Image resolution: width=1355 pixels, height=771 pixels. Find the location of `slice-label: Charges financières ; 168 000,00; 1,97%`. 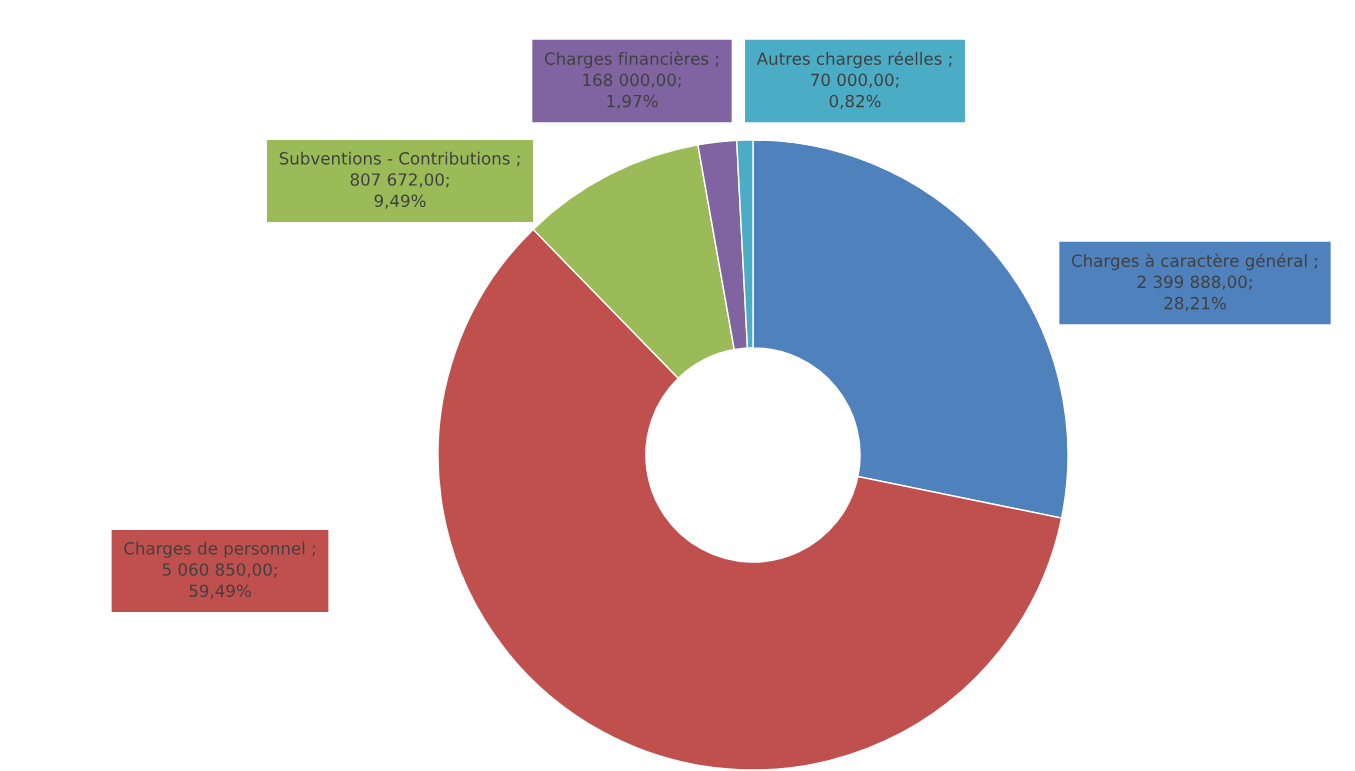

slice-label: Charges financières ; 168 000,00; 1,97% is located at coordinates (631, 80).